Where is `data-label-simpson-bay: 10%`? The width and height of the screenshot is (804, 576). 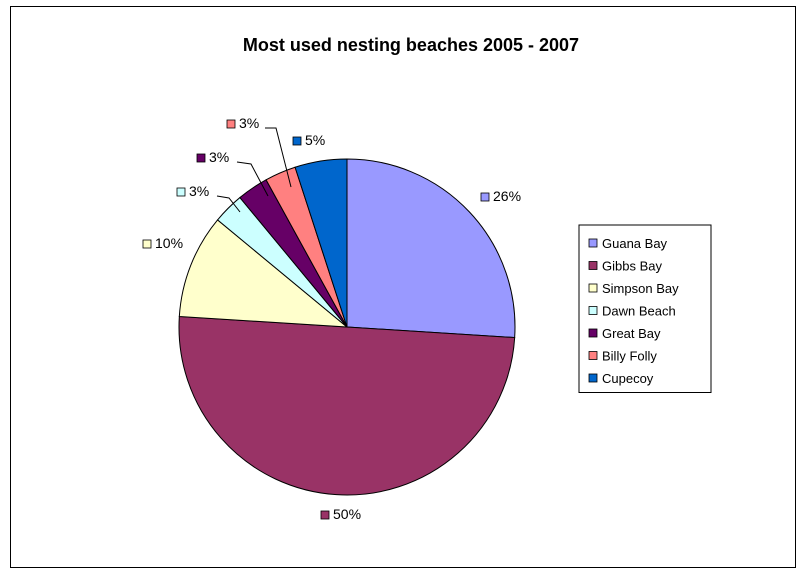
data-label-simpson-bay: 10% is located at coordinates (169, 243).